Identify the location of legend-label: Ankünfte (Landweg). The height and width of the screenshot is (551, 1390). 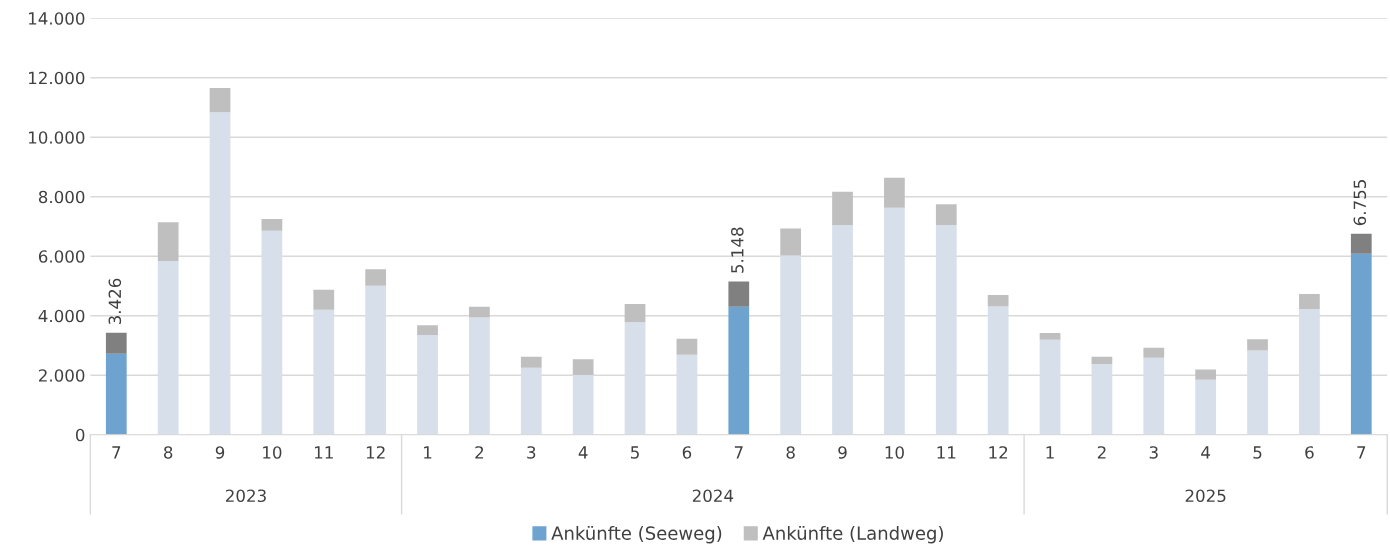
(852, 534).